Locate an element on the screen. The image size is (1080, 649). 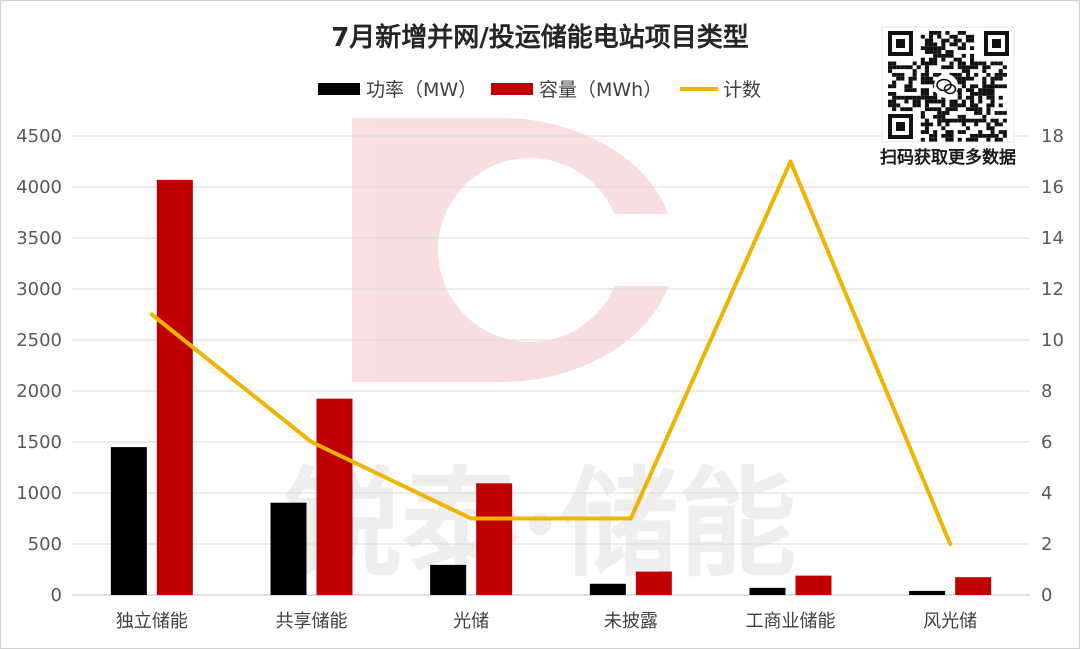
qr-code is located at coordinates (948, 84).